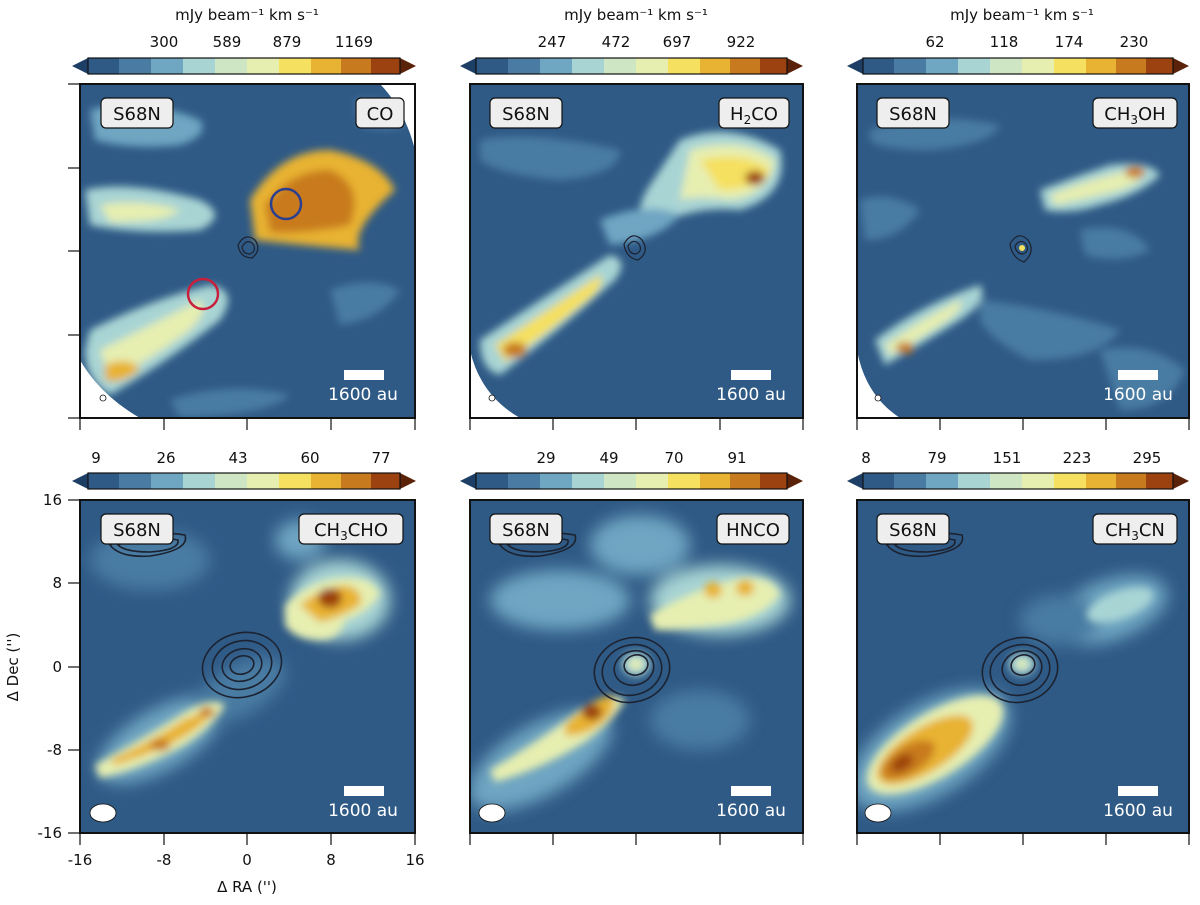 This screenshot has height=905, width=1200. Describe the element at coordinates (286, 204) in the screenshot. I see `blue-circle` at that location.